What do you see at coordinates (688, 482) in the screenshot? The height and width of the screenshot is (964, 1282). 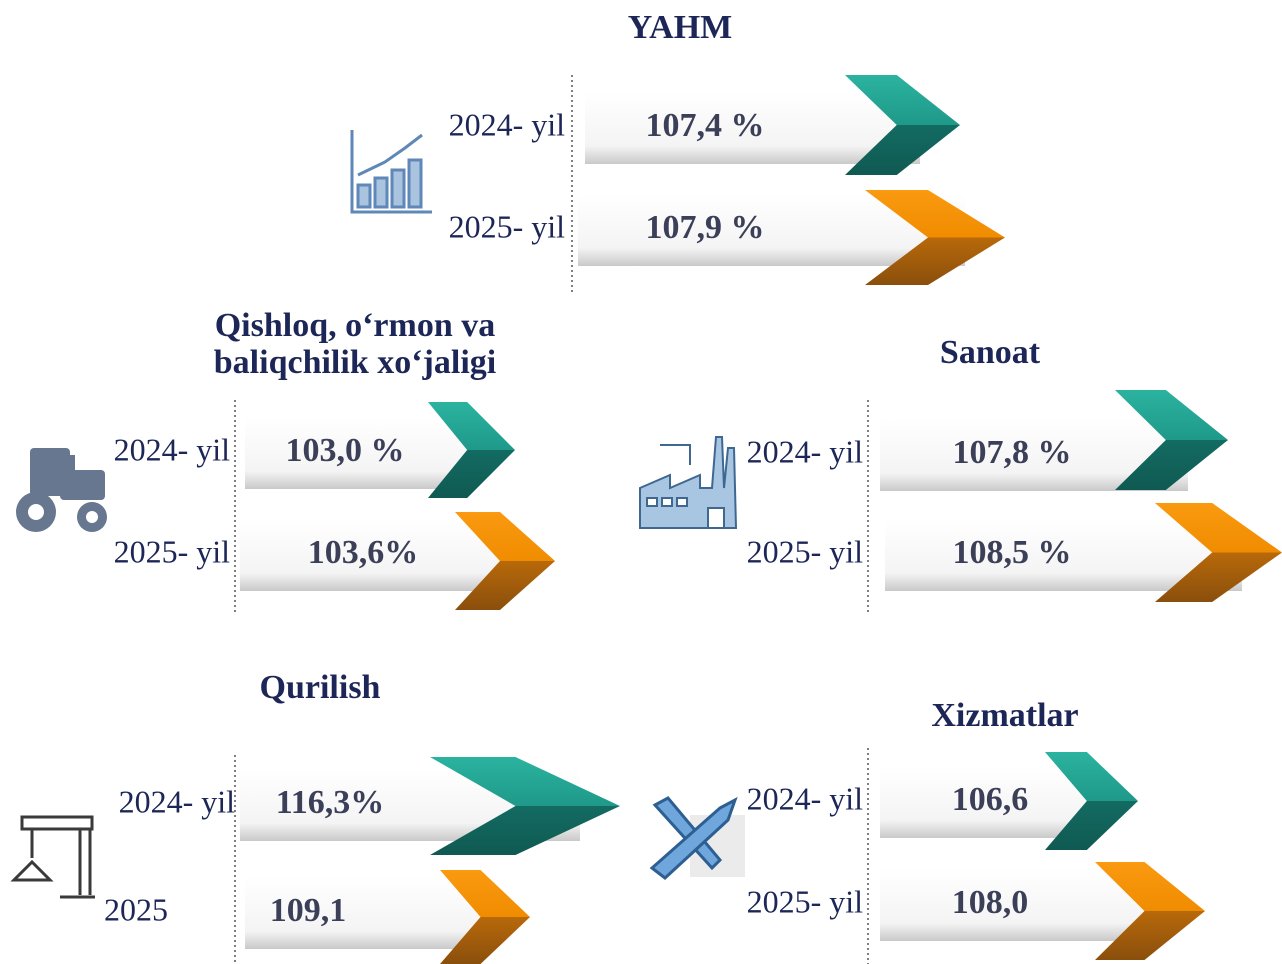 I see `factory-icon` at bounding box center [688, 482].